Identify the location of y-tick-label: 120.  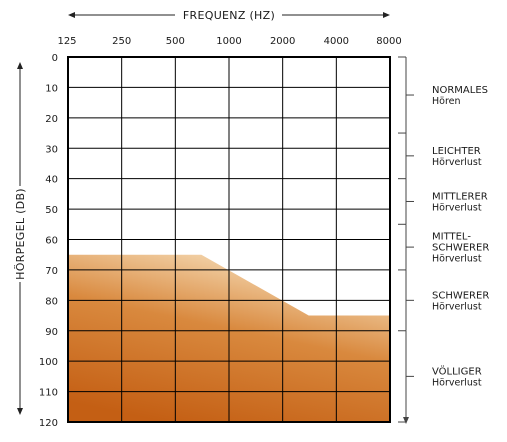
(48, 423).